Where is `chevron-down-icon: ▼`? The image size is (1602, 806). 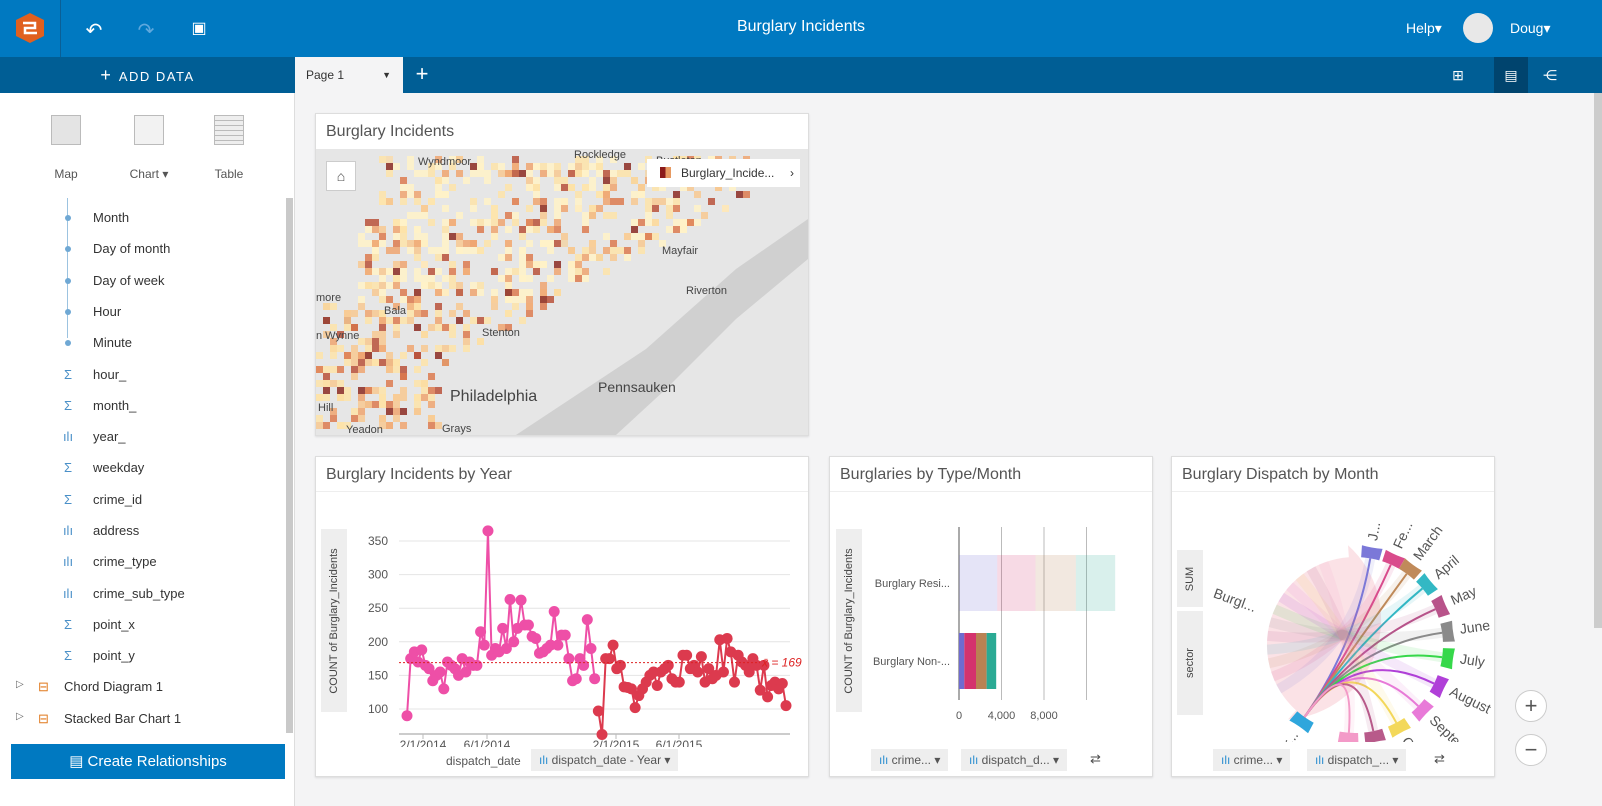
chevron-down-icon: ▼ is located at coordinates (386, 75).